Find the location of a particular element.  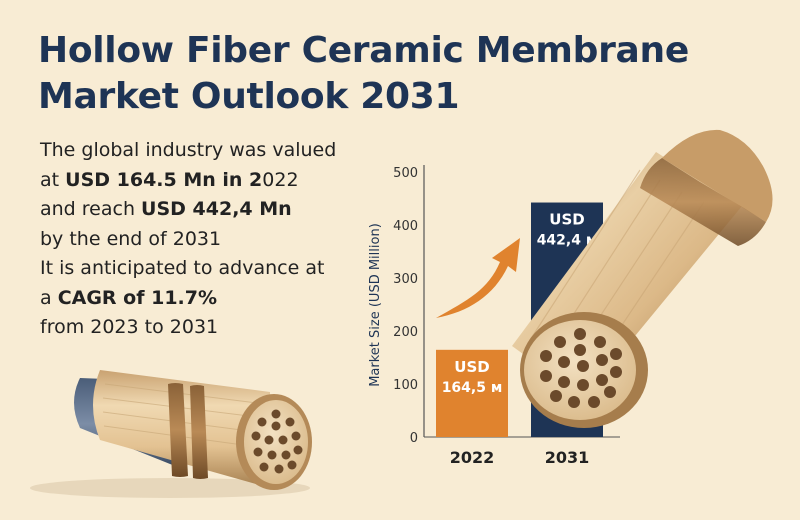

desc-line-1: The global industry was valued is located at coordinates (188, 150).